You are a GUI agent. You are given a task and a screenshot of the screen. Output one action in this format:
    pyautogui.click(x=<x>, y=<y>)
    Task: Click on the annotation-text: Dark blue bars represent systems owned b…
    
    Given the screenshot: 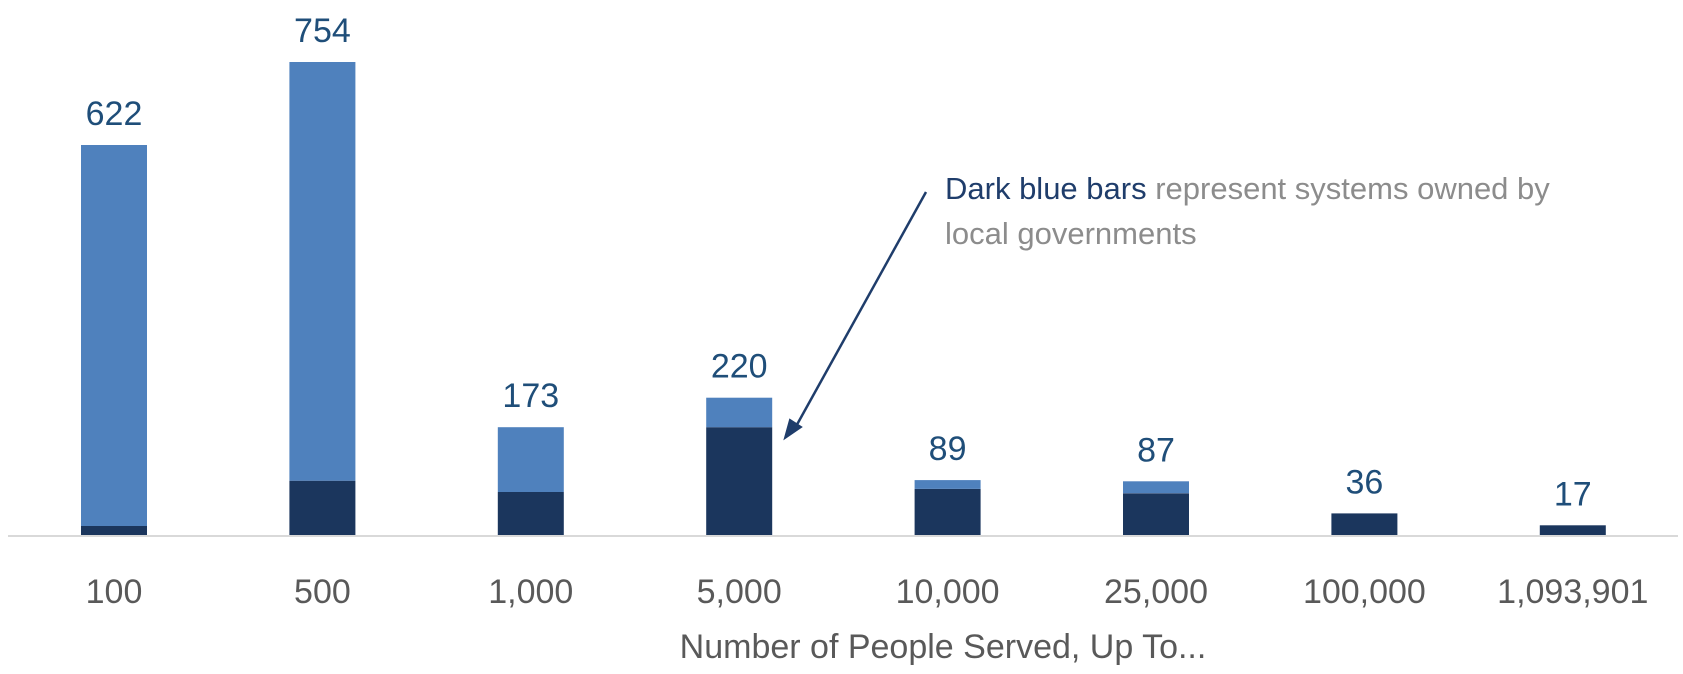 What is the action you would take?
    pyautogui.click(x=1265, y=211)
    